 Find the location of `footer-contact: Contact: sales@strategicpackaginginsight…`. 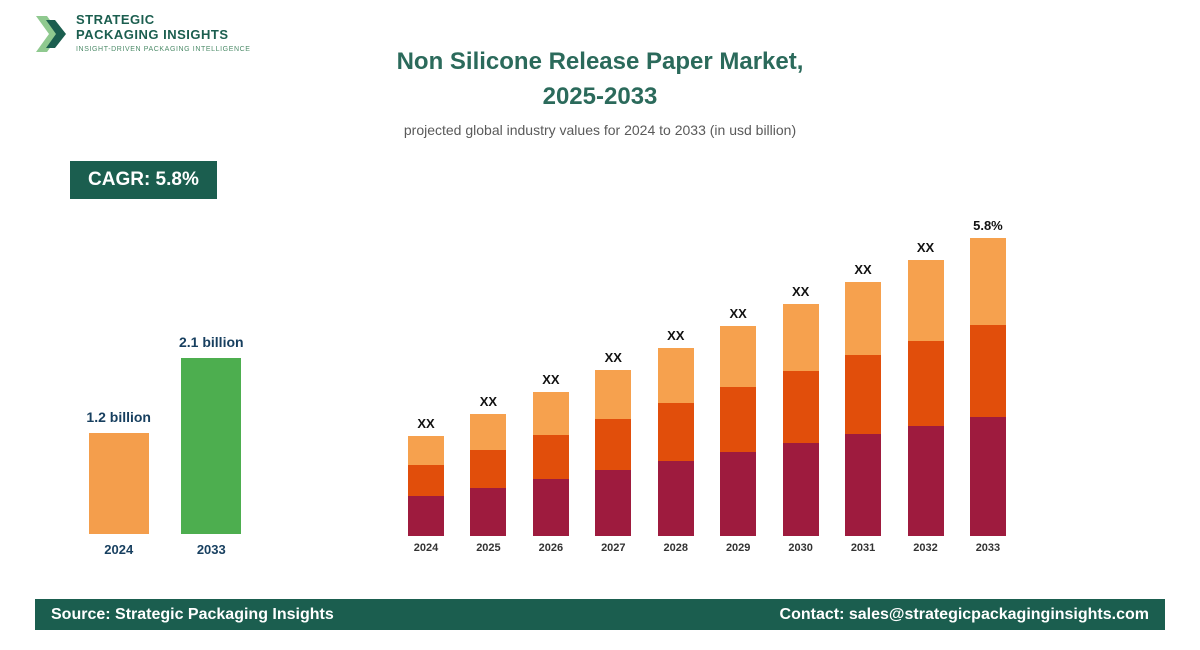

footer-contact: Contact: sales@strategicpackaginginsight… is located at coordinates (964, 614).